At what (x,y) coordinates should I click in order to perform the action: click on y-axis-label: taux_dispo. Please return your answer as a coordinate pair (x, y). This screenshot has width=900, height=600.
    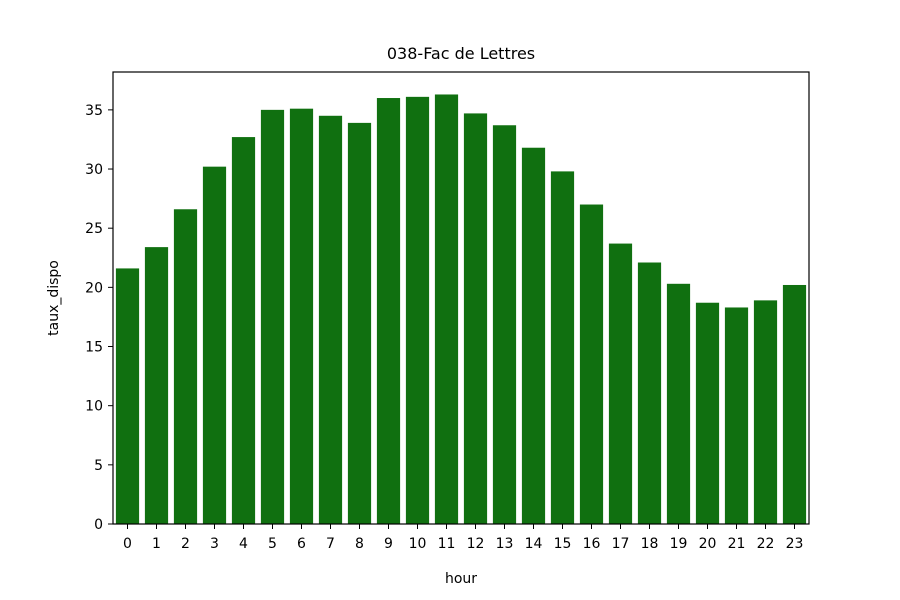
    Looking at the image, I should click on (54, 298).